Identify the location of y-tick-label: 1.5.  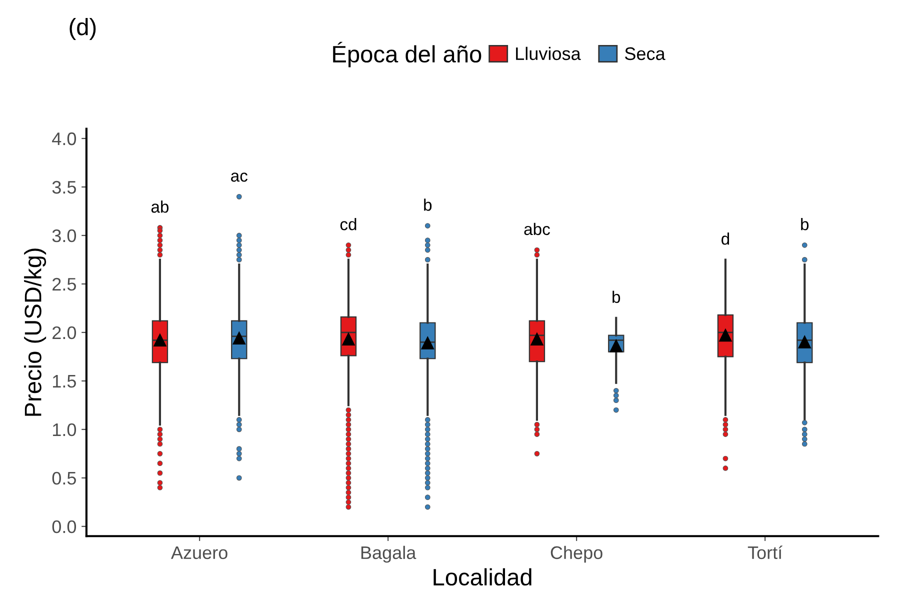
(64, 381).